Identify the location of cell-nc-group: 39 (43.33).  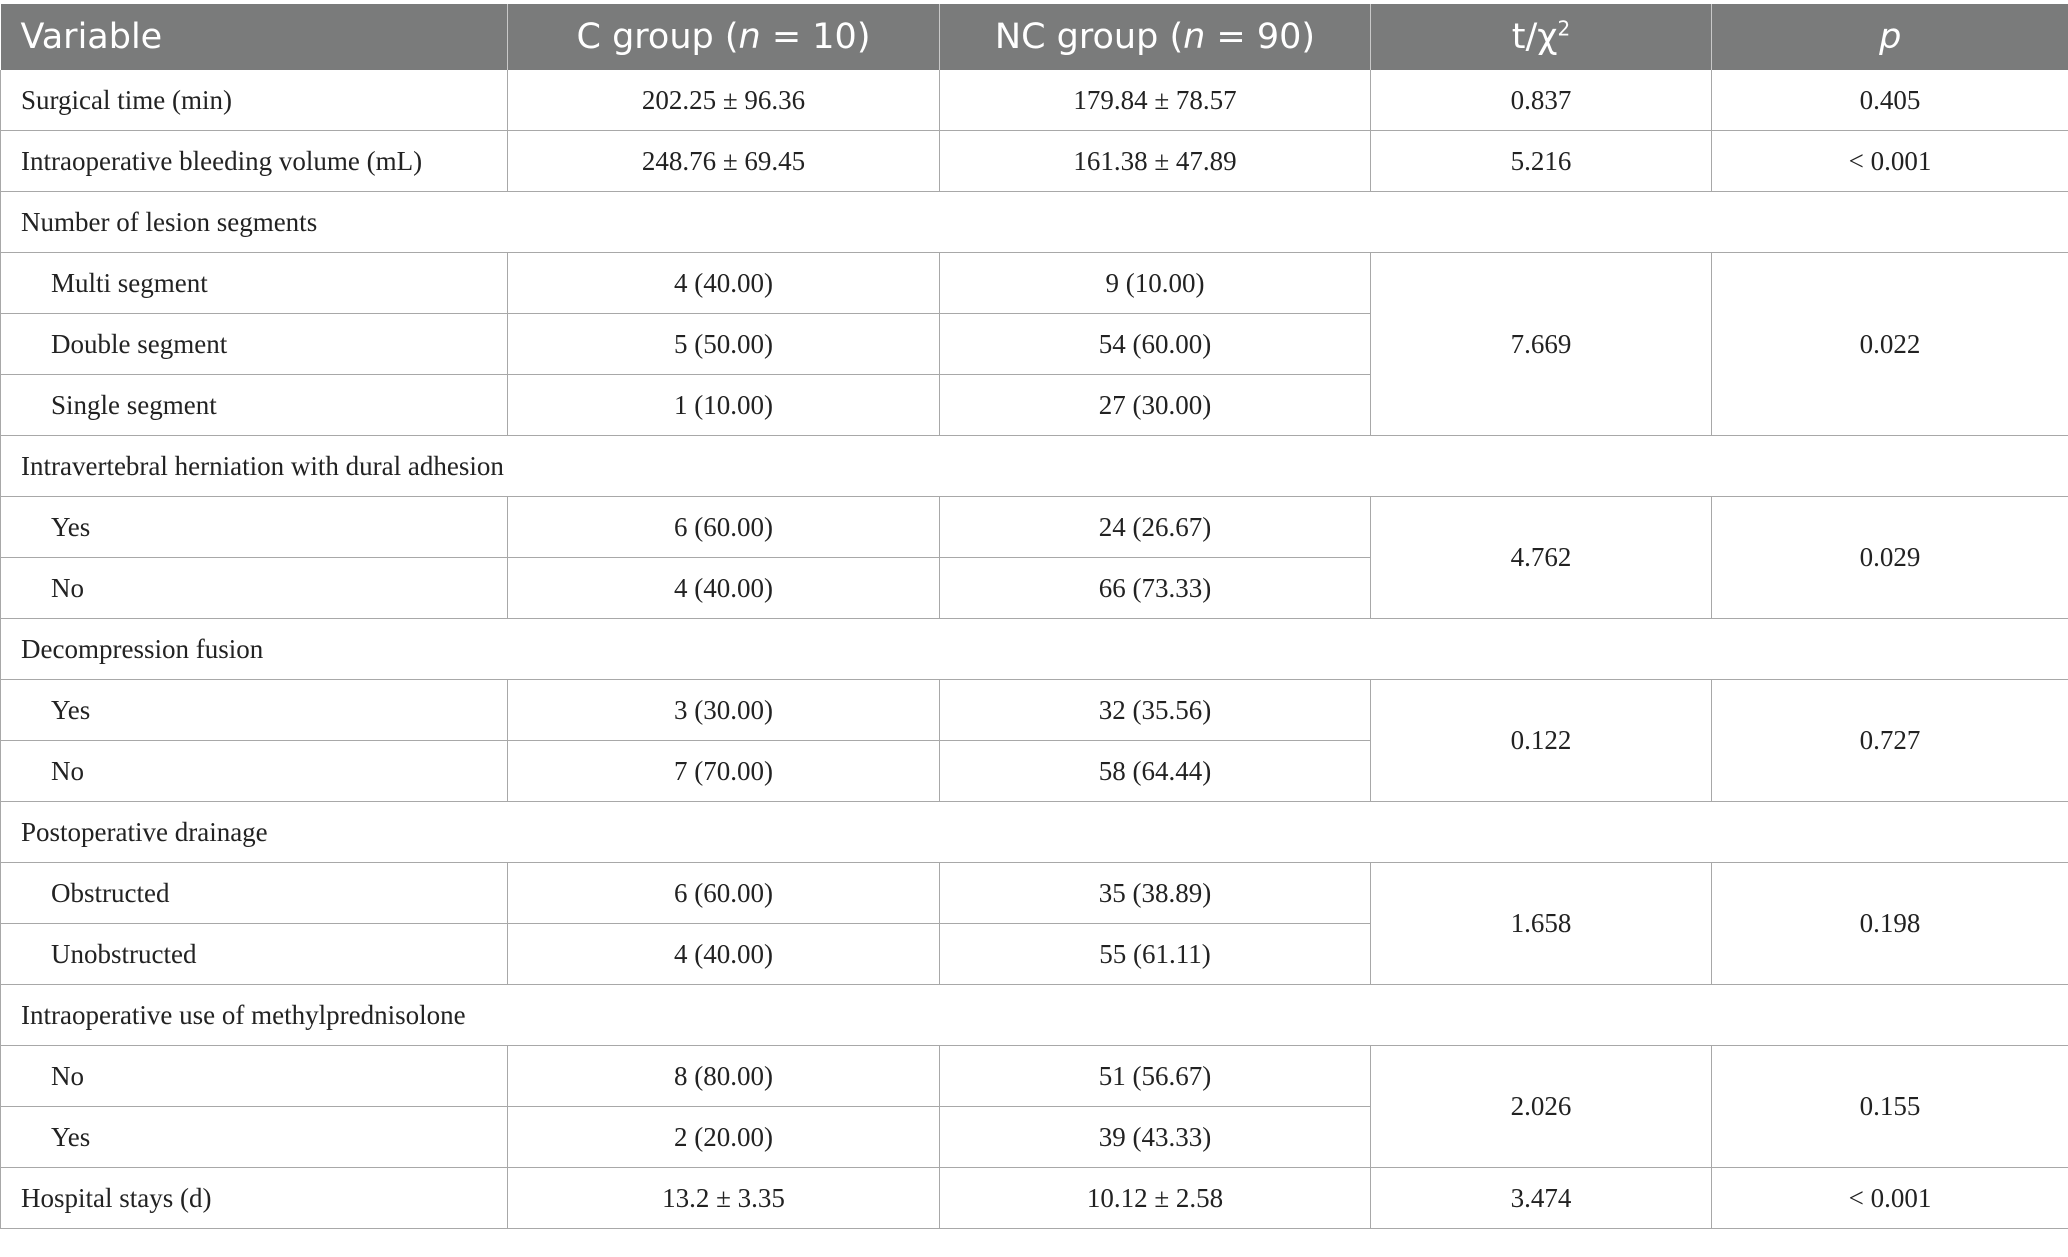
(1155, 1137).